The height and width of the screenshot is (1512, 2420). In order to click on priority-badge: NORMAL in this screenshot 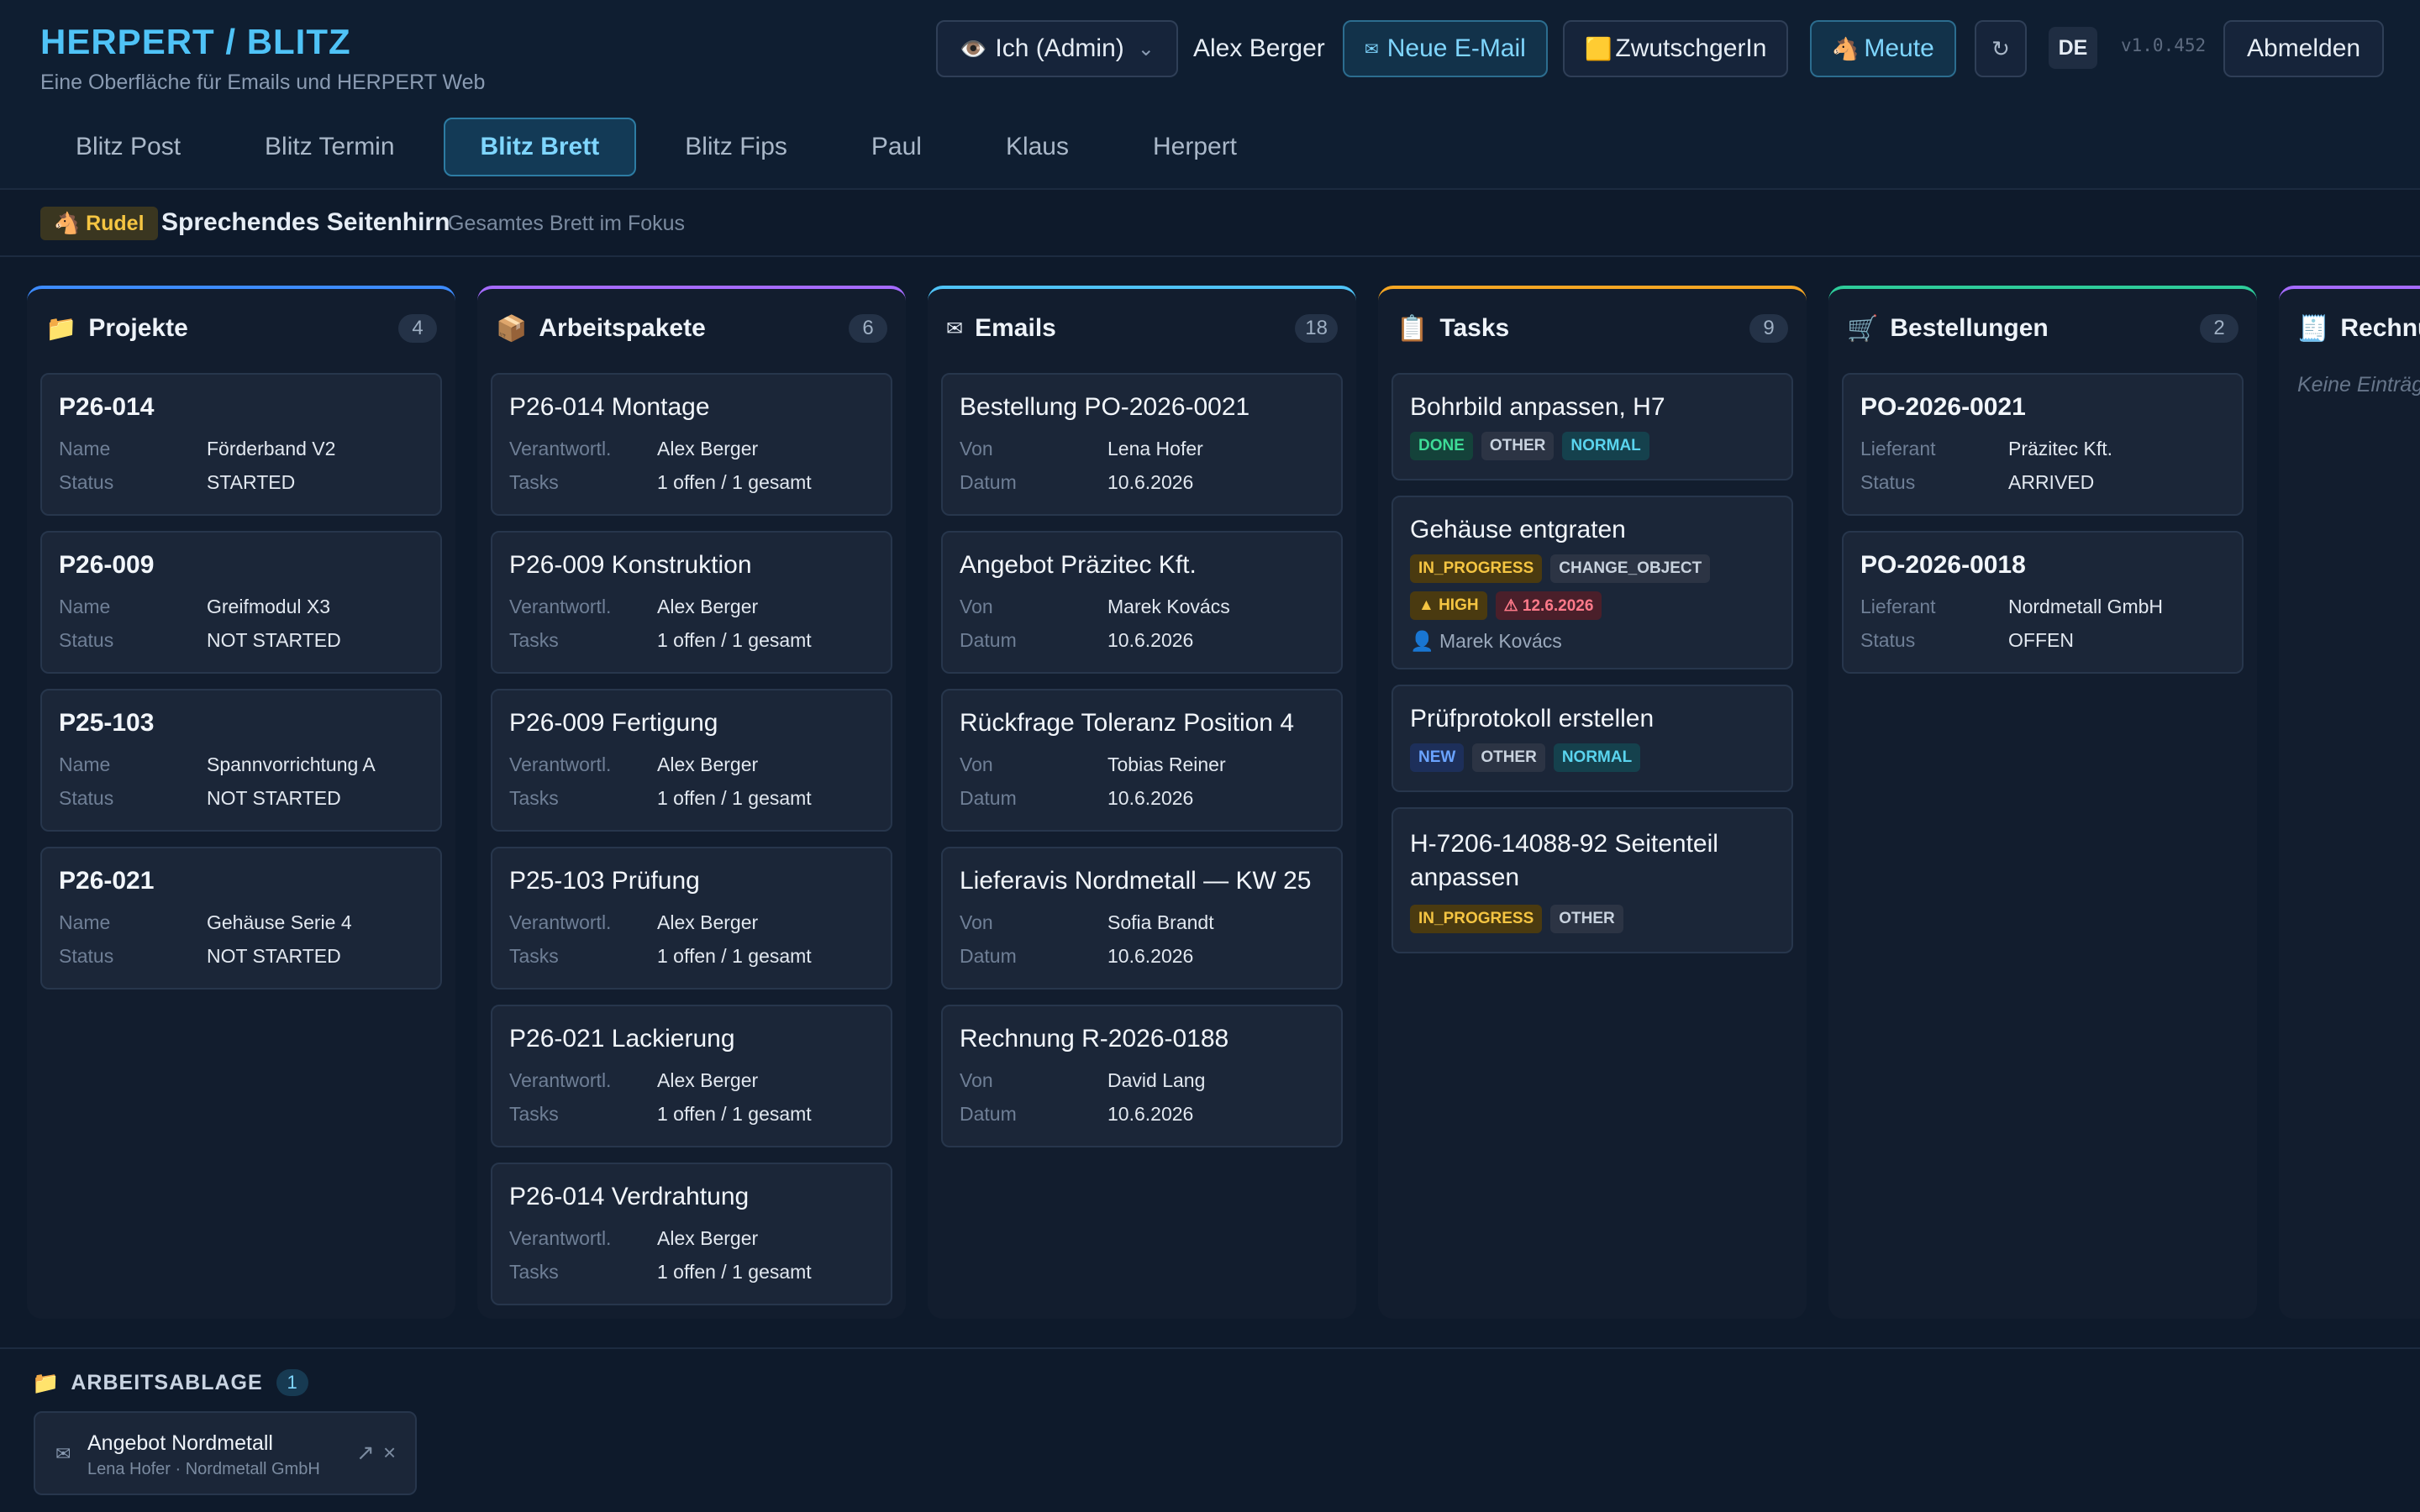, I will do `click(1597, 757)`.